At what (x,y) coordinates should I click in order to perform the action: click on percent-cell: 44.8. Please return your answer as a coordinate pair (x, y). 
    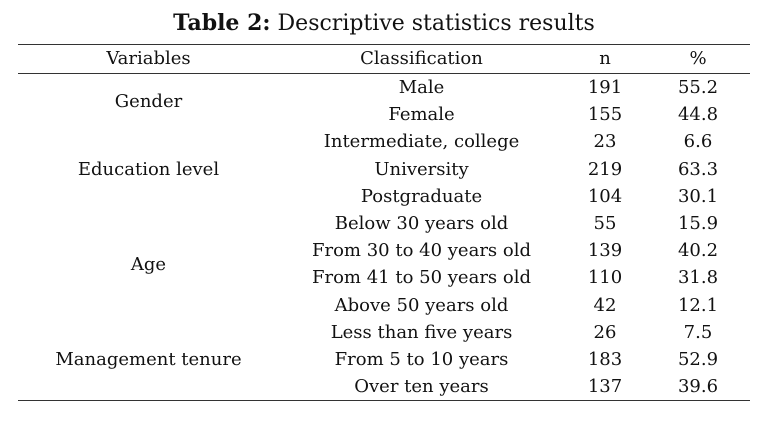
    Looking at the image, I should click on (698, 115).